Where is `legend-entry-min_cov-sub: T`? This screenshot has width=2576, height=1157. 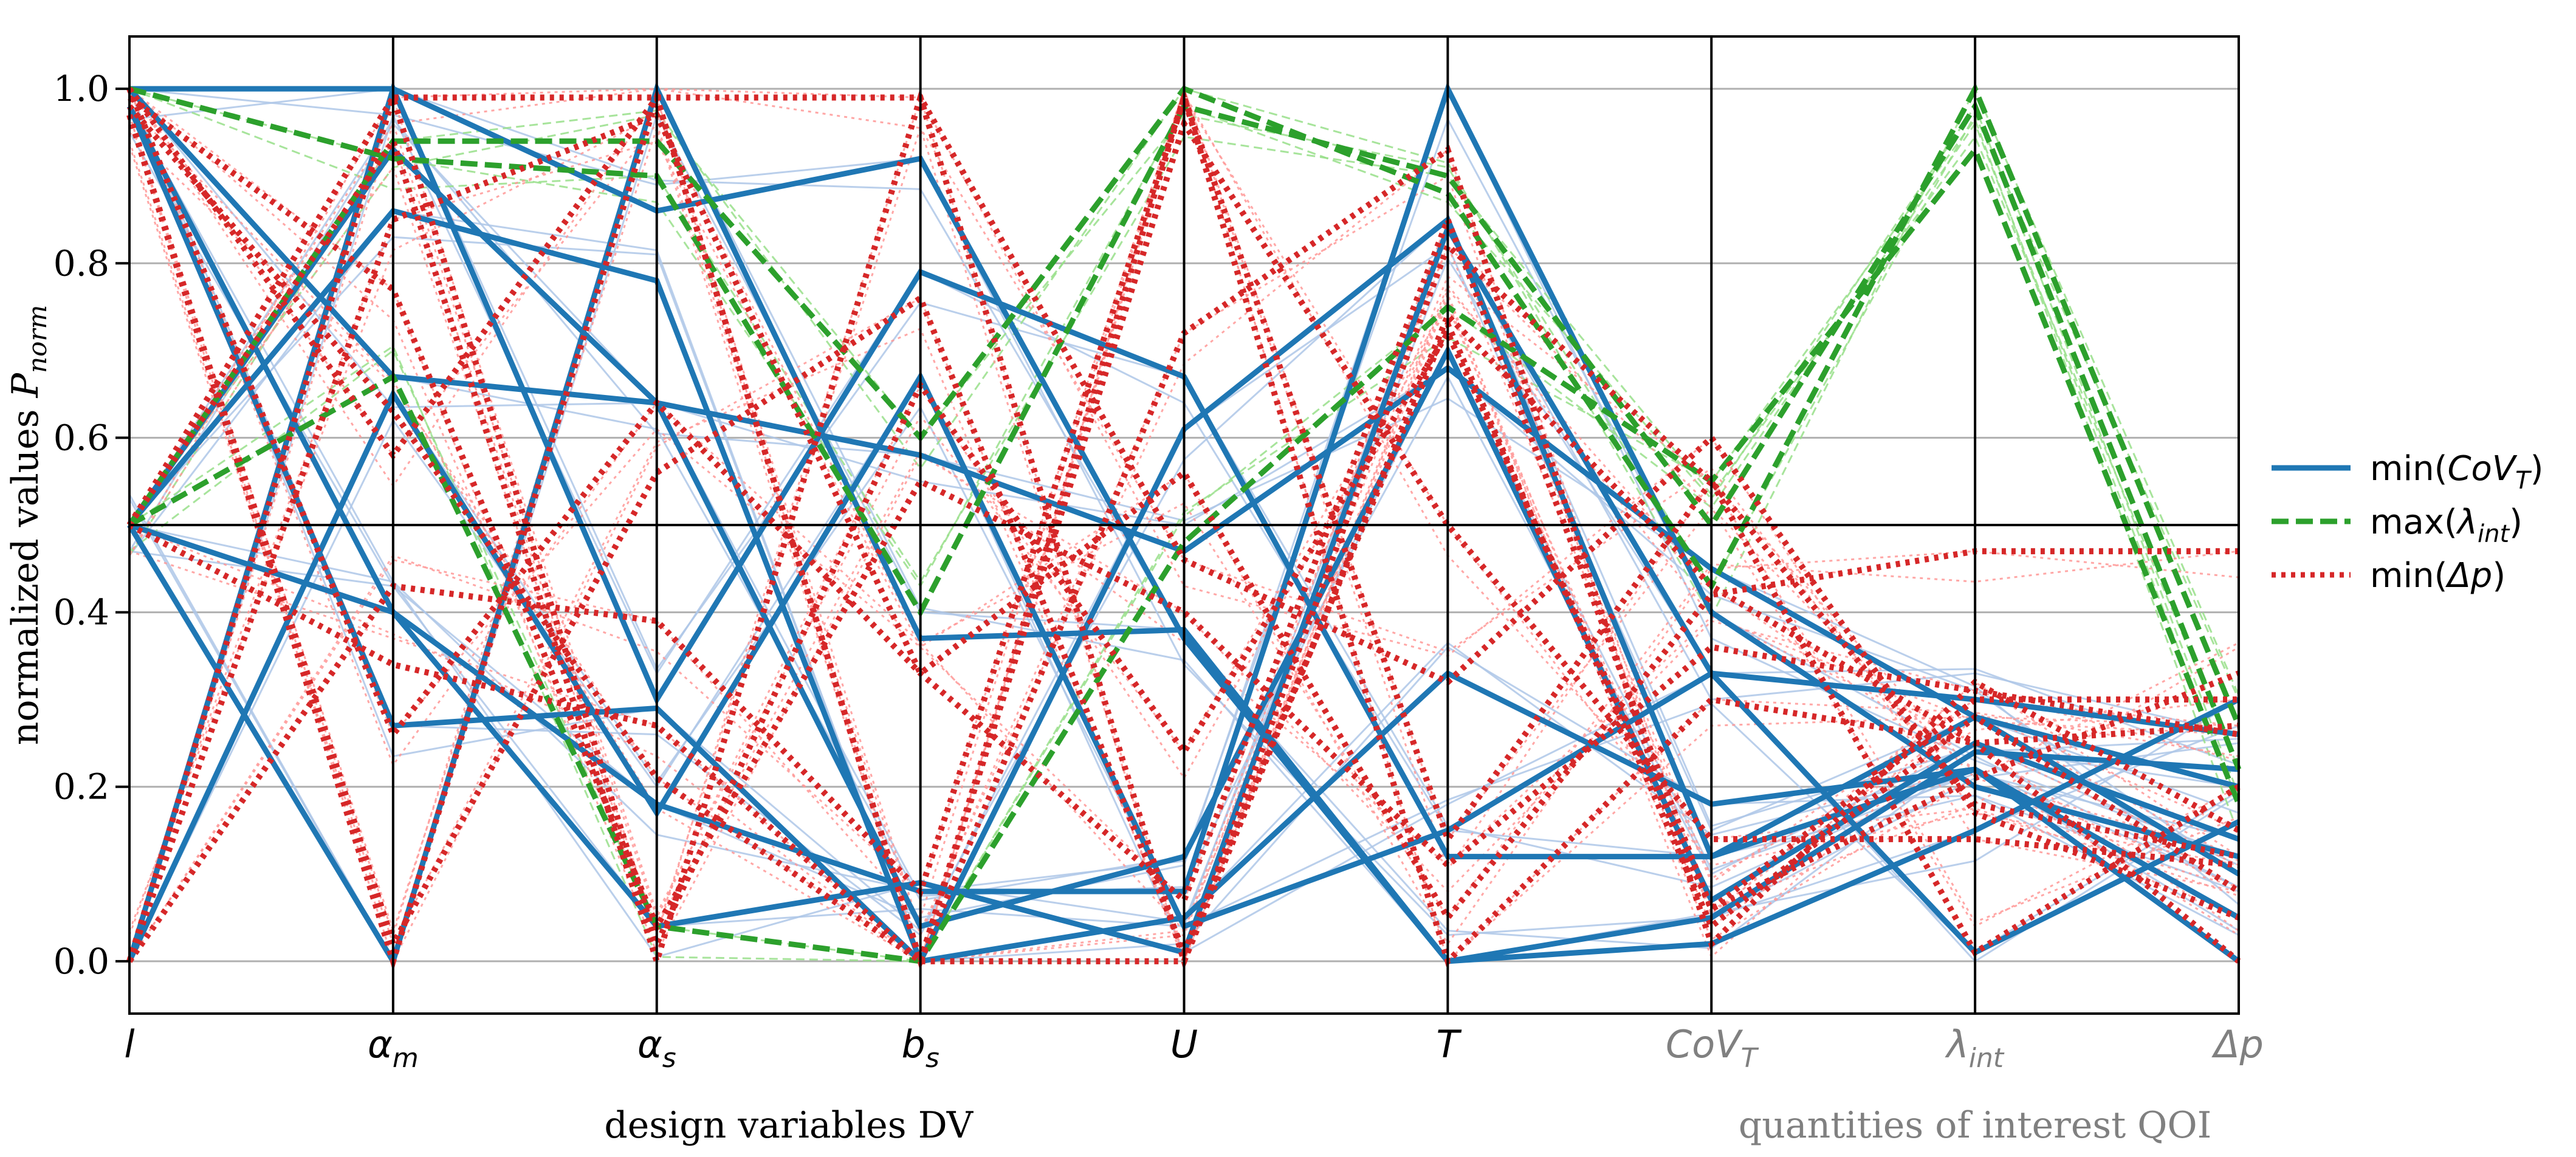
legend-entry-min_cov-sub: T is located at coordinates (2523, 481).